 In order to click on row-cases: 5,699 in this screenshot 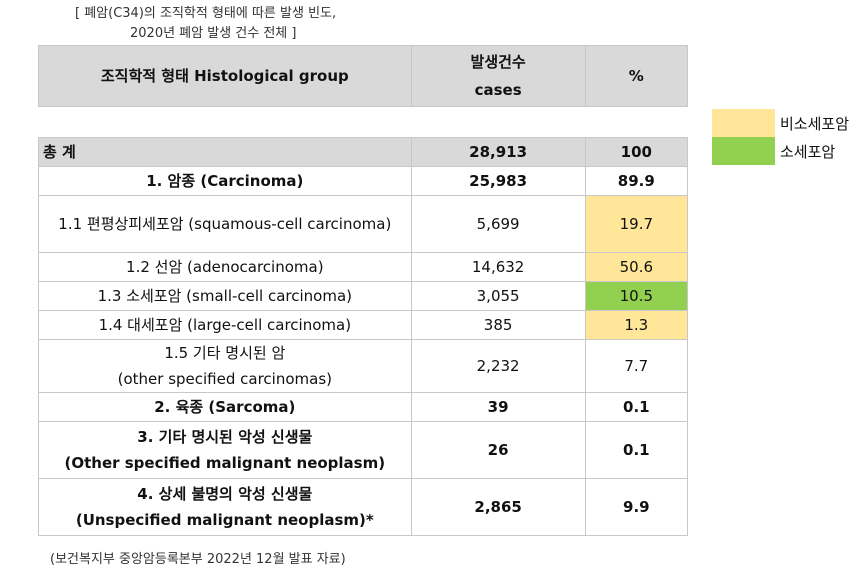, I will do `click(498, 224)`.